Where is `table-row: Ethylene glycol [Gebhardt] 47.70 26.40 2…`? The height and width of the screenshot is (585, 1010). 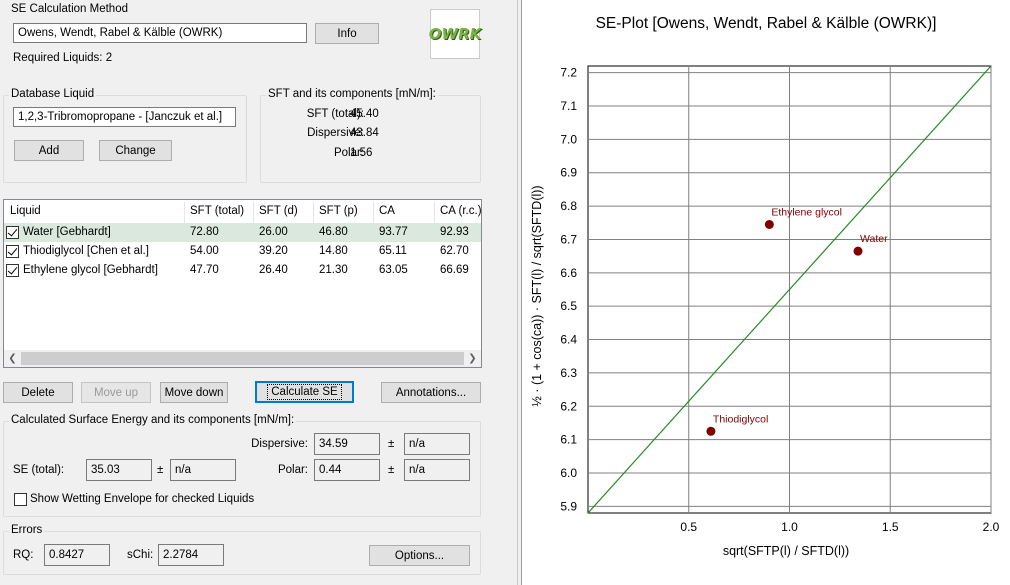 table-row: Ethylene glycol [Gebhardt] 47.70 26.40 2… is located at coordinates (242, 270).